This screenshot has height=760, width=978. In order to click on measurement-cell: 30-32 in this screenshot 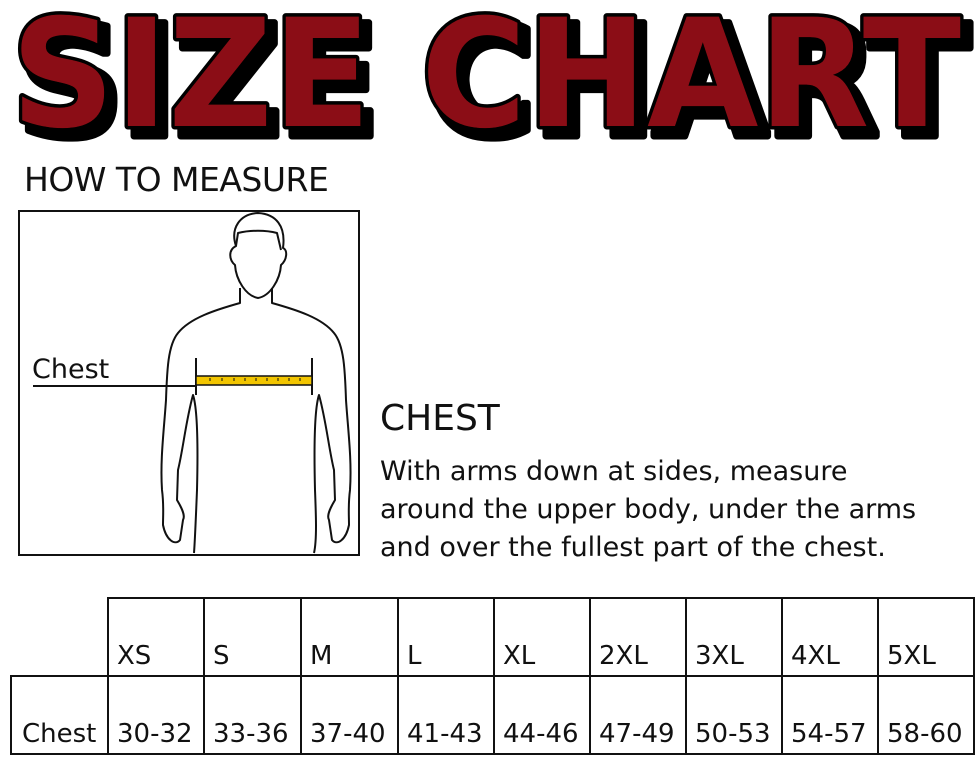, I will do `click(156, 715)`.